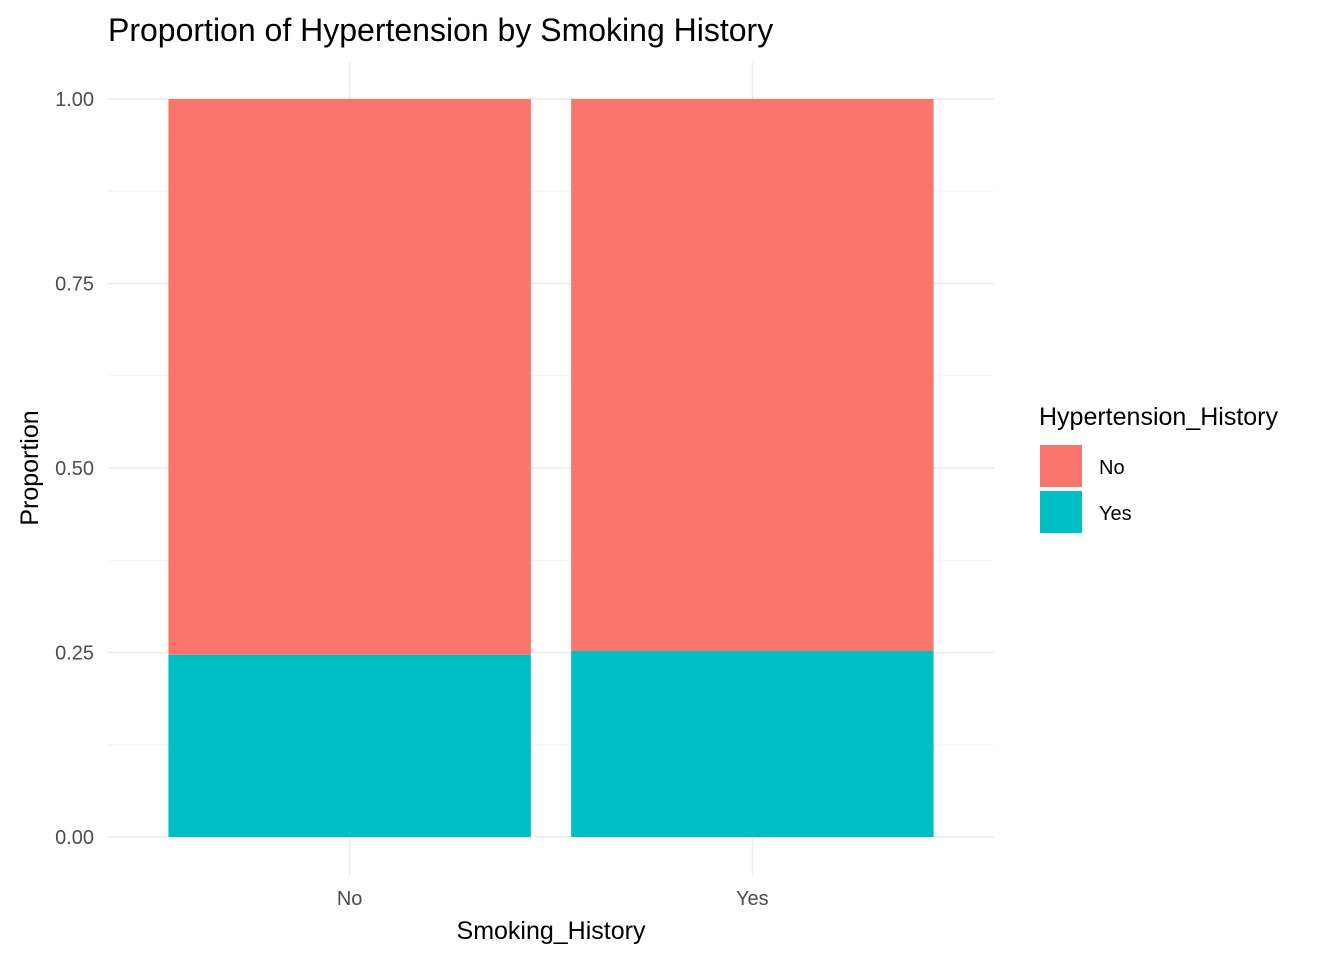 The height and width of the screenshot is (965, 1344). I want to click on legend: Hypertension_History No Yes, so click(1158, 468).